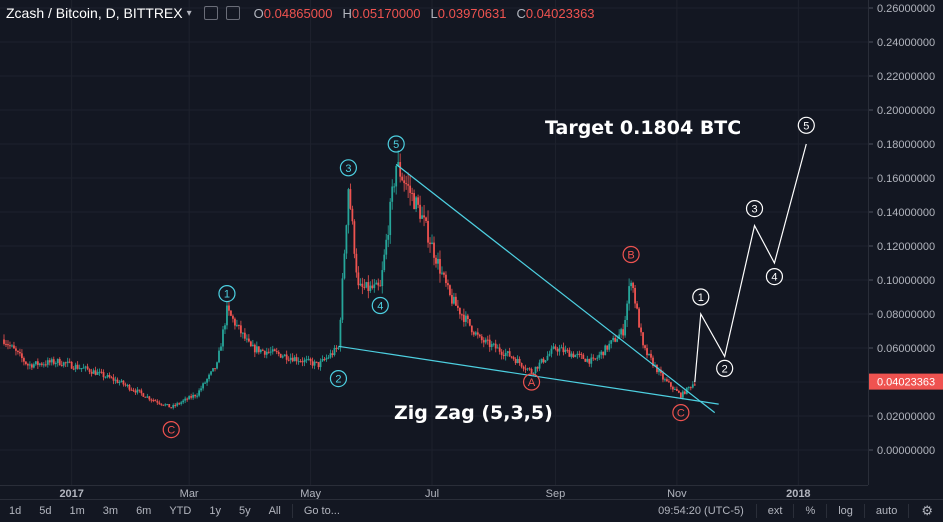  Describe the element at coordinates (244, 511) in the screenshot. I see `range-5y: 5y` at that location.